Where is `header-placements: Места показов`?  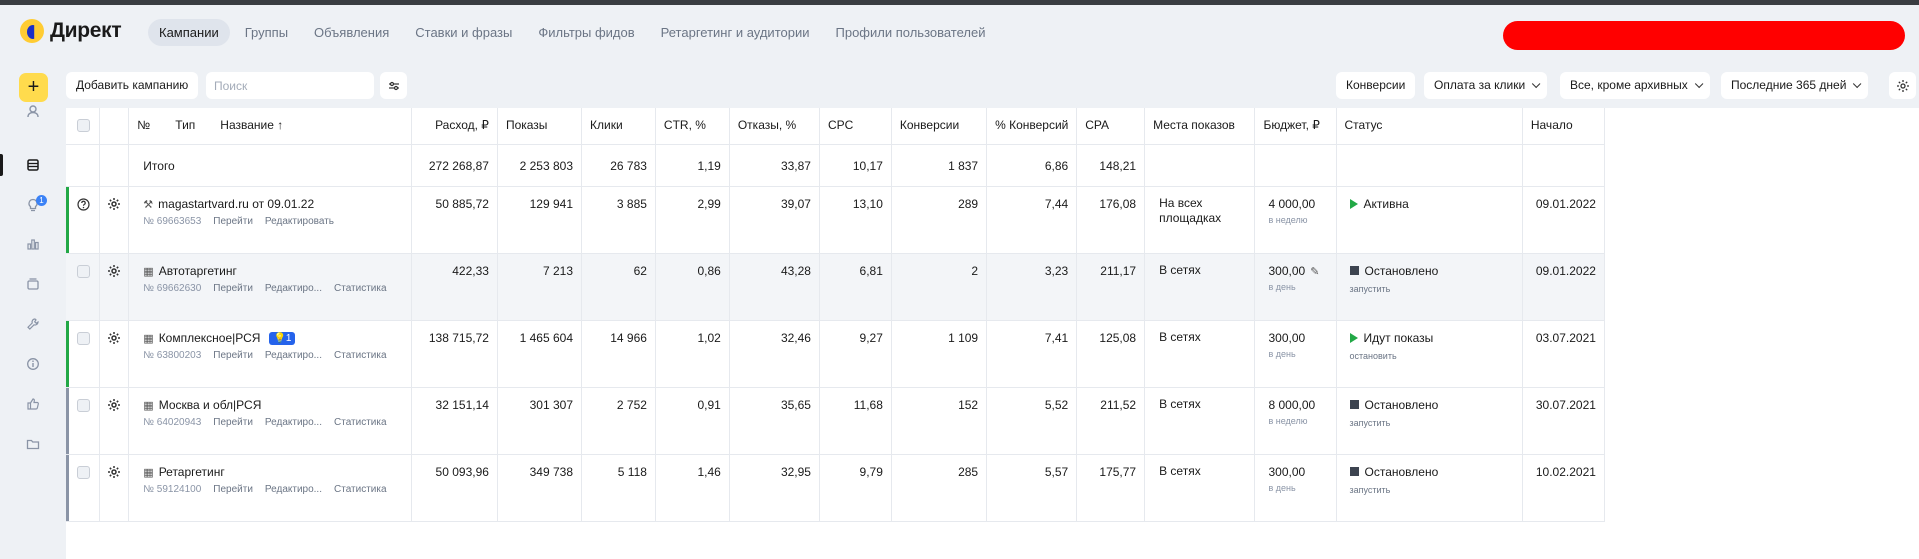 header-placements: Места показов is located at coordinates (1200, 126).